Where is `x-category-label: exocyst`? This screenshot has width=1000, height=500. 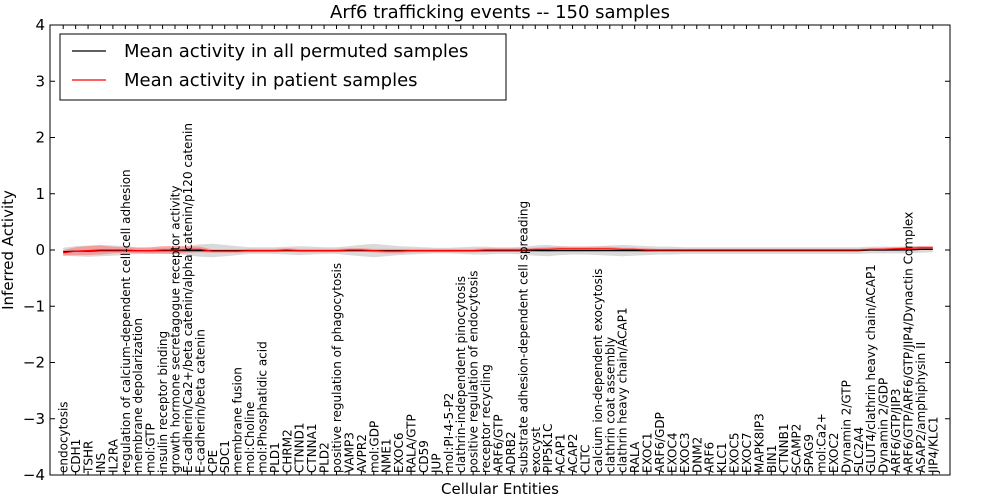
x-category-label: exocyst is located at coordinates (536, 450).